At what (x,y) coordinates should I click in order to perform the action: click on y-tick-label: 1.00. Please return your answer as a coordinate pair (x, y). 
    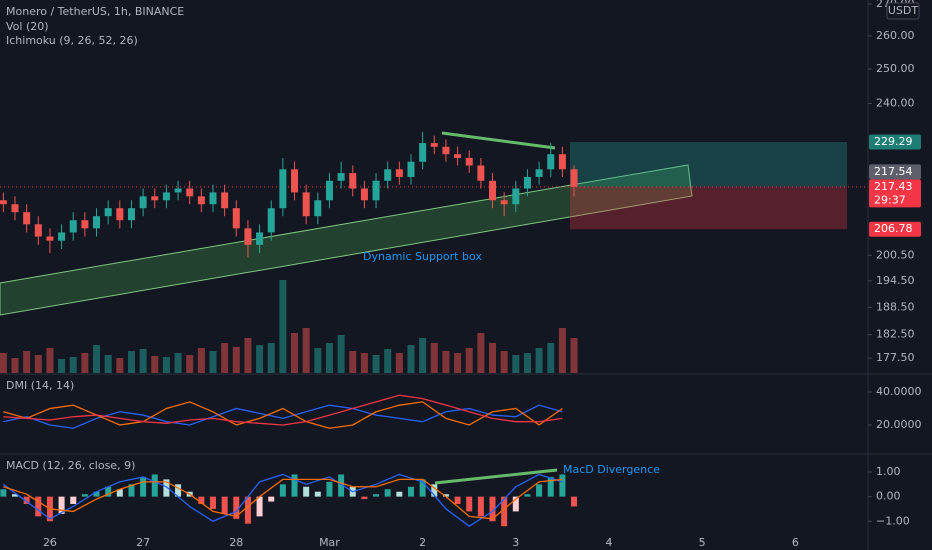
    Looking at the image, I should click on (888, 471).